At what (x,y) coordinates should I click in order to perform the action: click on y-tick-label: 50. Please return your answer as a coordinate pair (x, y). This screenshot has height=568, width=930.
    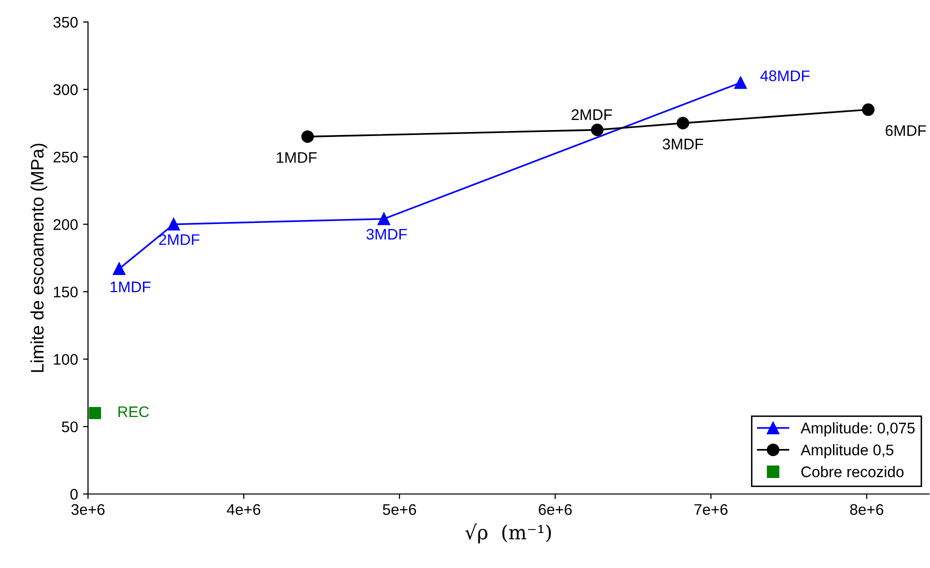
    Looking at the image, I should click on (70, 426).